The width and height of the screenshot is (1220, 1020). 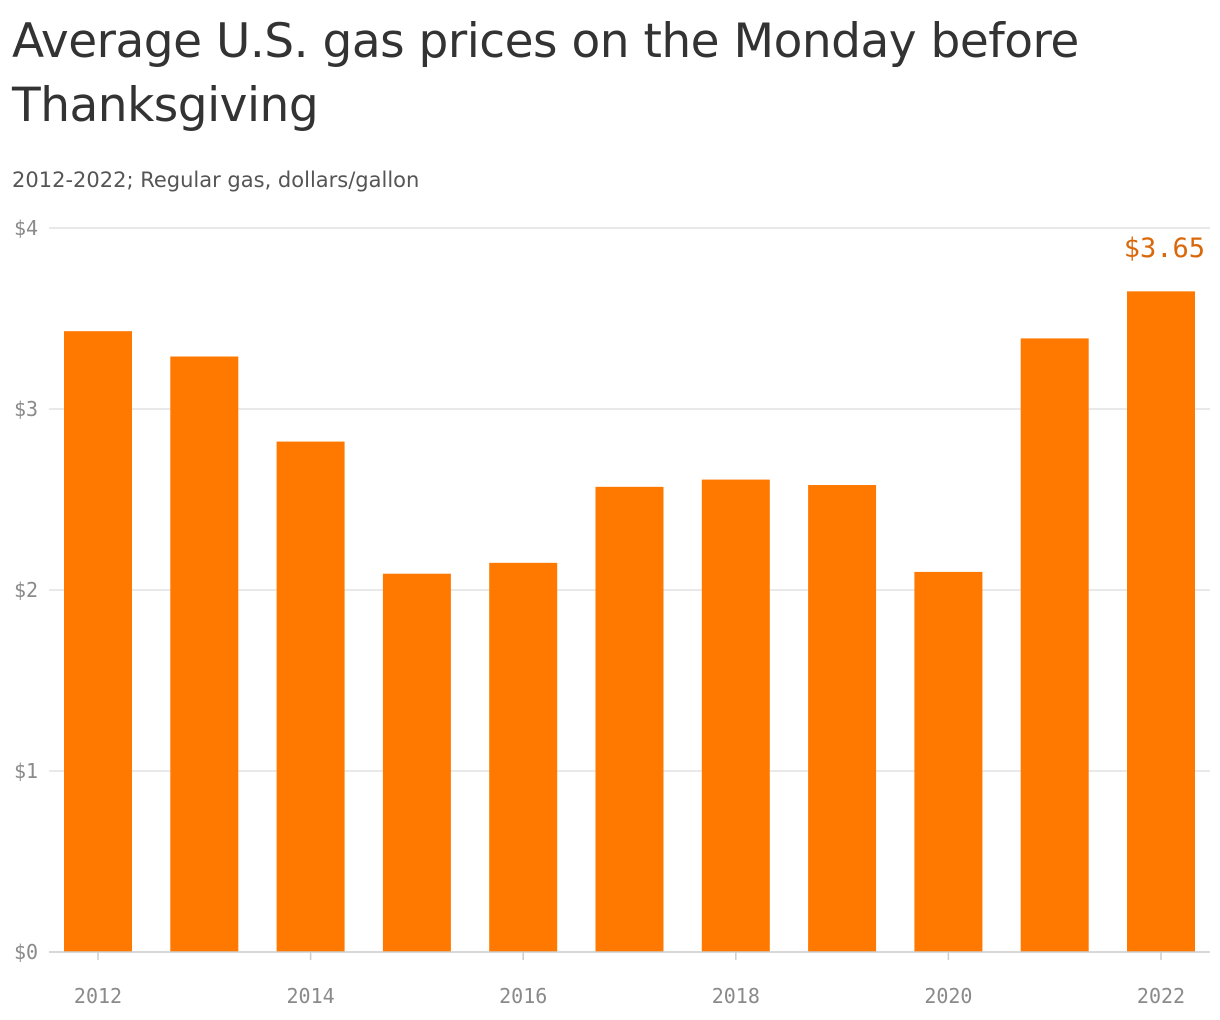 I want to click on bar-2018, so click(x=735, y=715).